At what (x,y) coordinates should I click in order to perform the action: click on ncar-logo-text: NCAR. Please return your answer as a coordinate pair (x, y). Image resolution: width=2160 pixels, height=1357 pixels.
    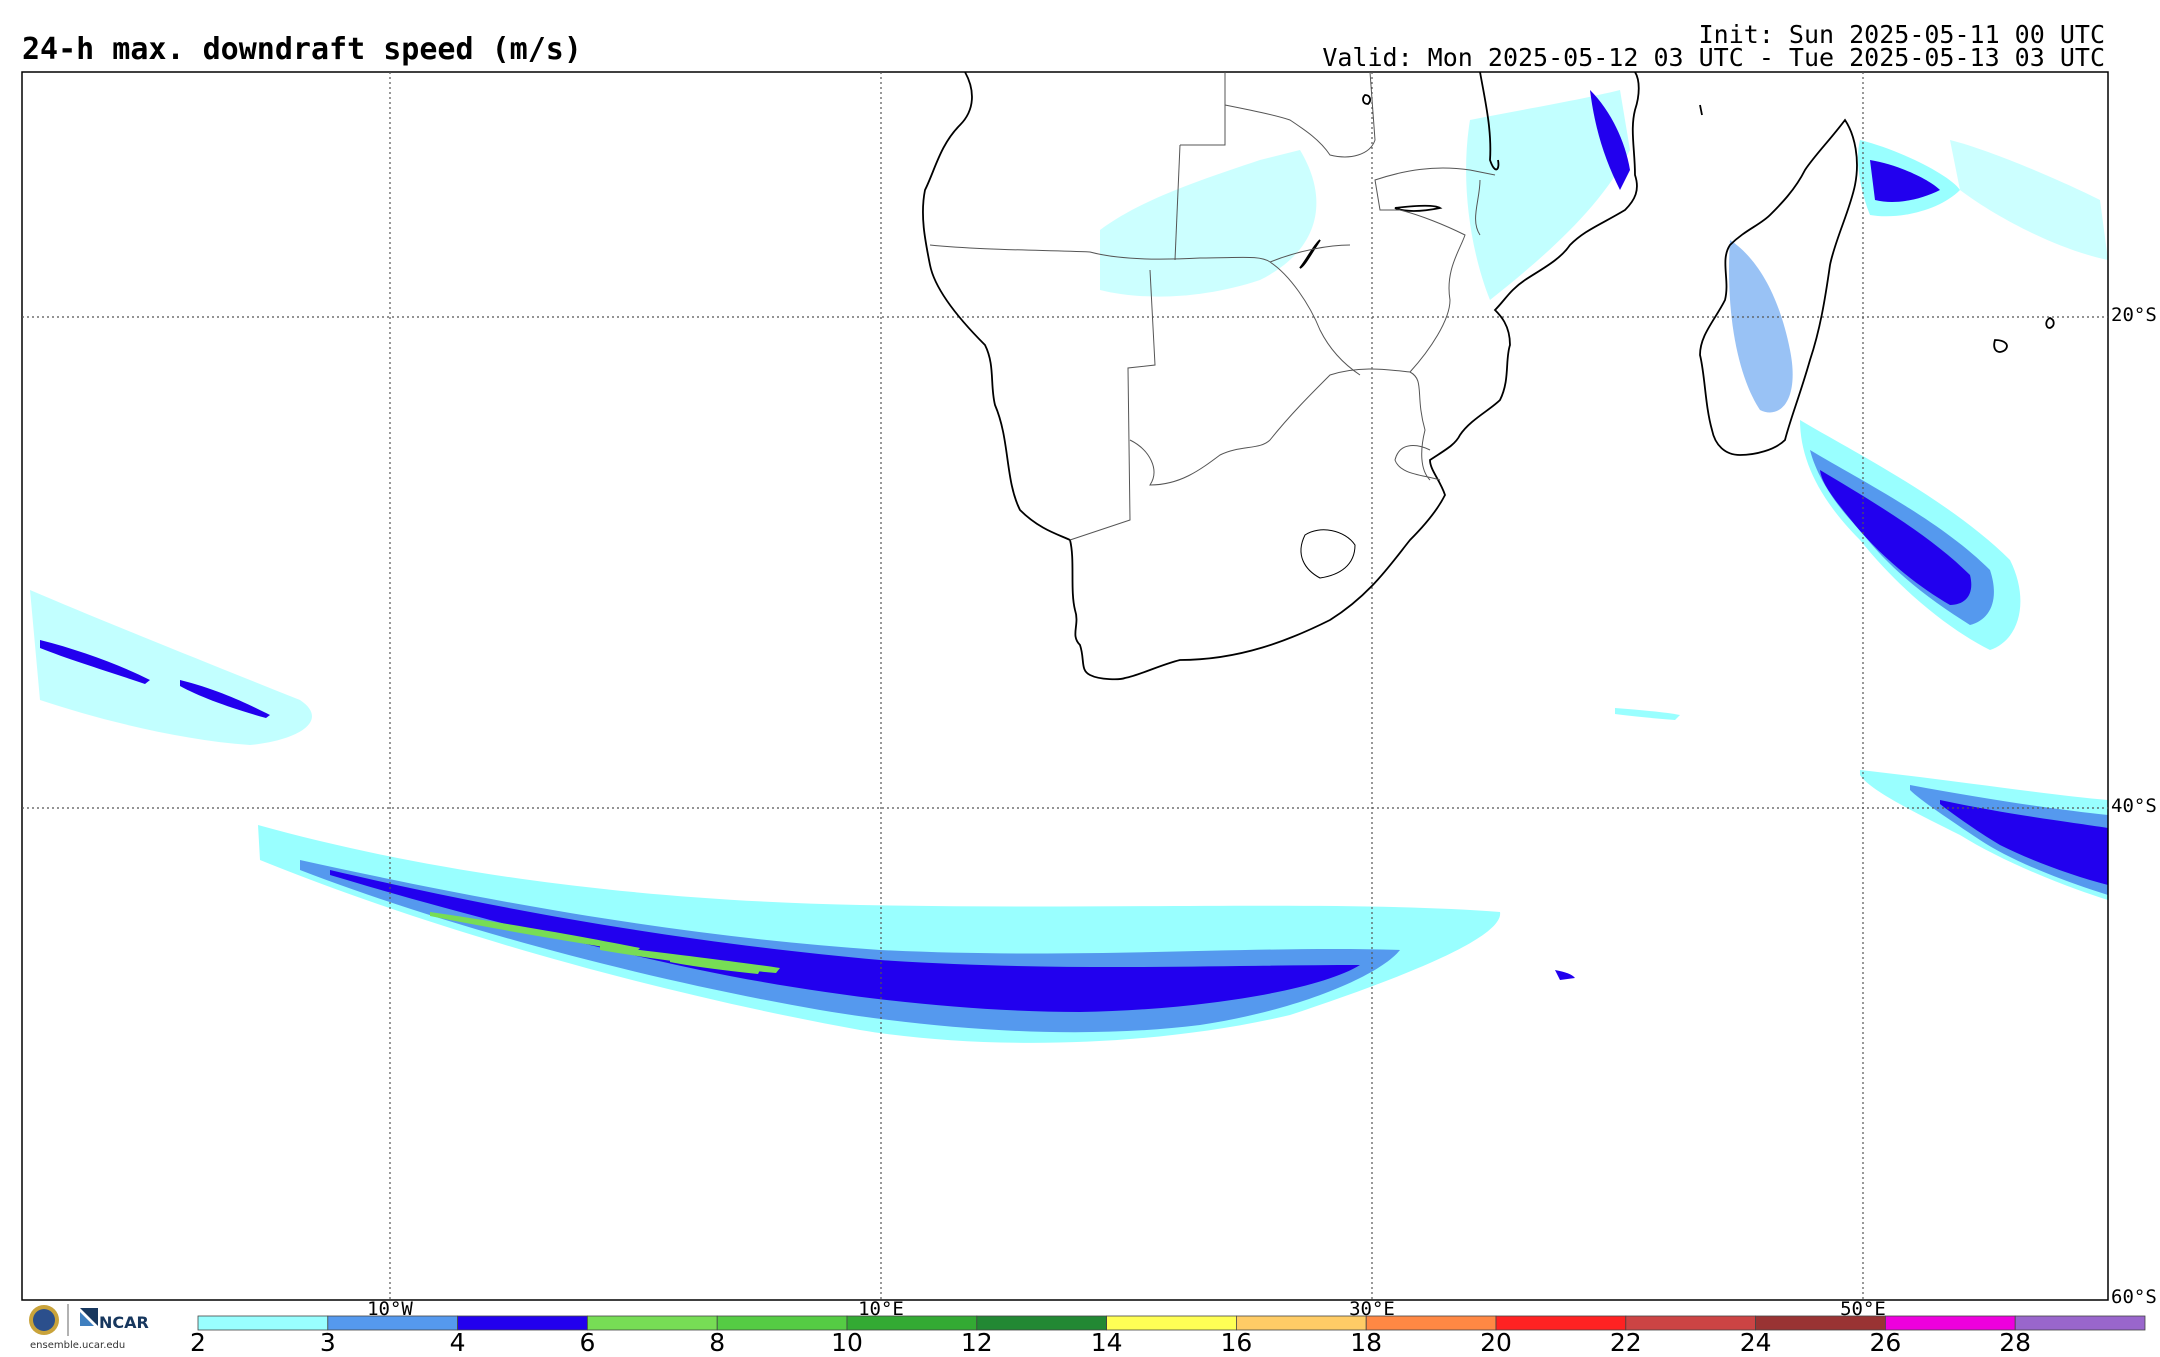
    Looking at the image, I should click on (124, 1322).